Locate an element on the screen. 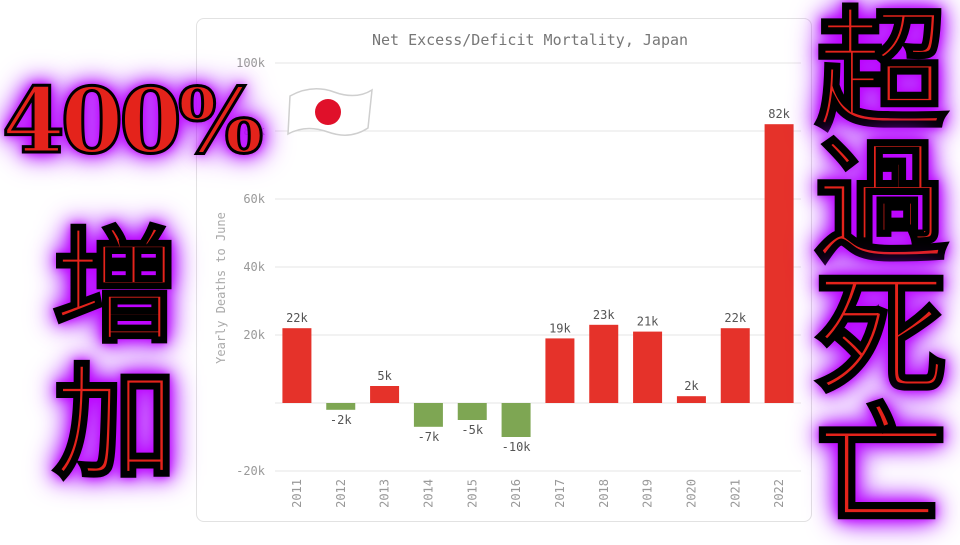  x-tick-label: 2013 is located at coordinates (385, 493).